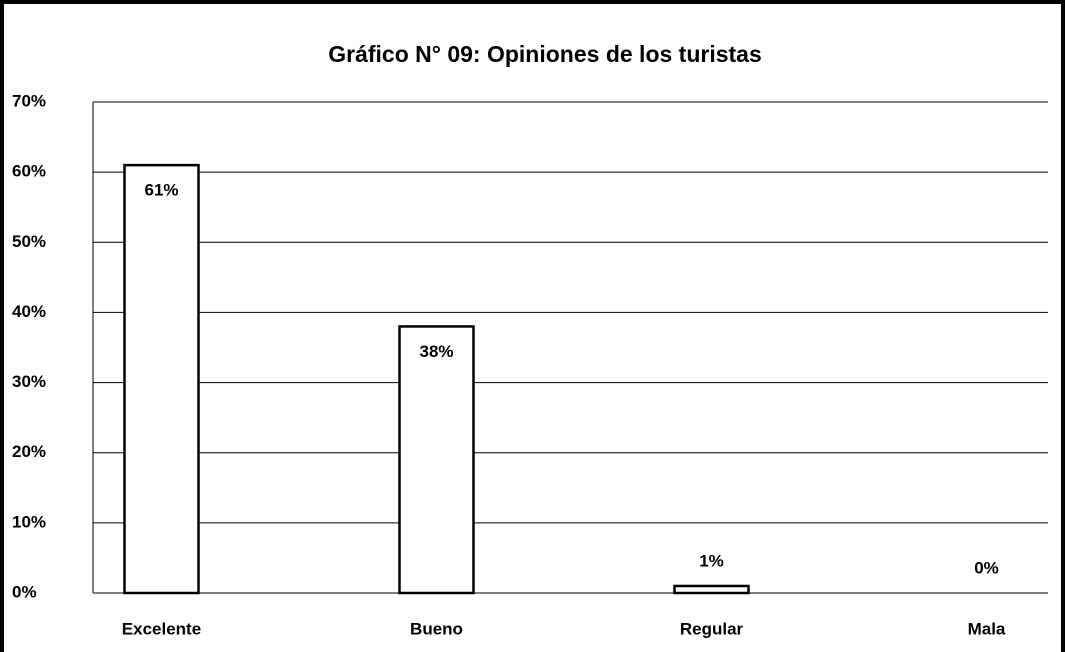 The width and height of the screenshot is (1065, 652). I want to click on data-label: 0%, so click(986, 567).